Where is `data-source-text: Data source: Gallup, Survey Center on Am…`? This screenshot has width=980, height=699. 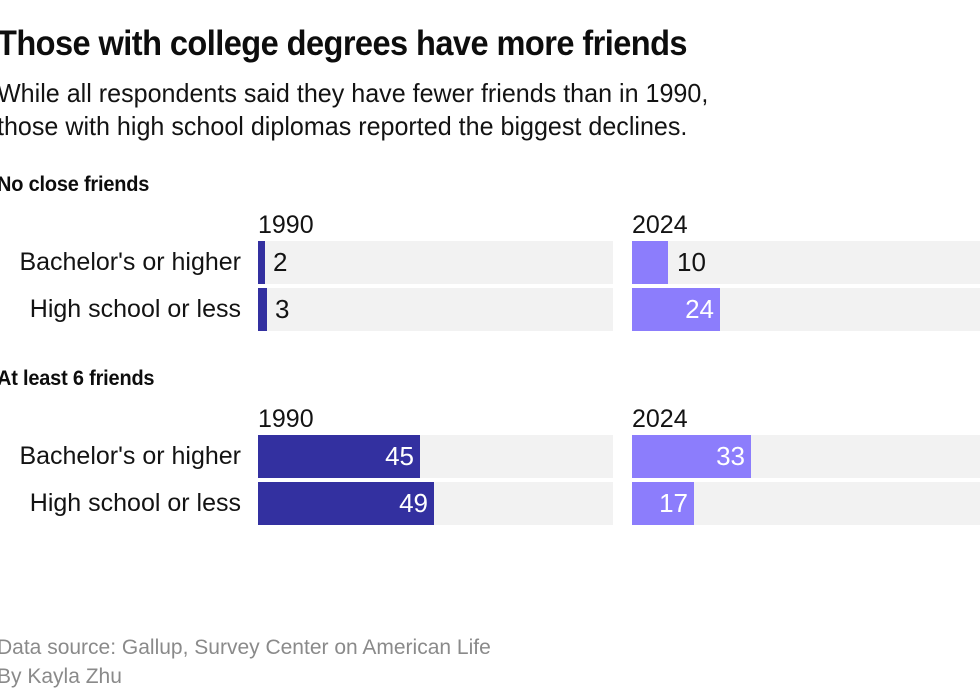 data-source-text: Data source: Gallup, Survey Center on Am… is located at coordinates (245, 648).